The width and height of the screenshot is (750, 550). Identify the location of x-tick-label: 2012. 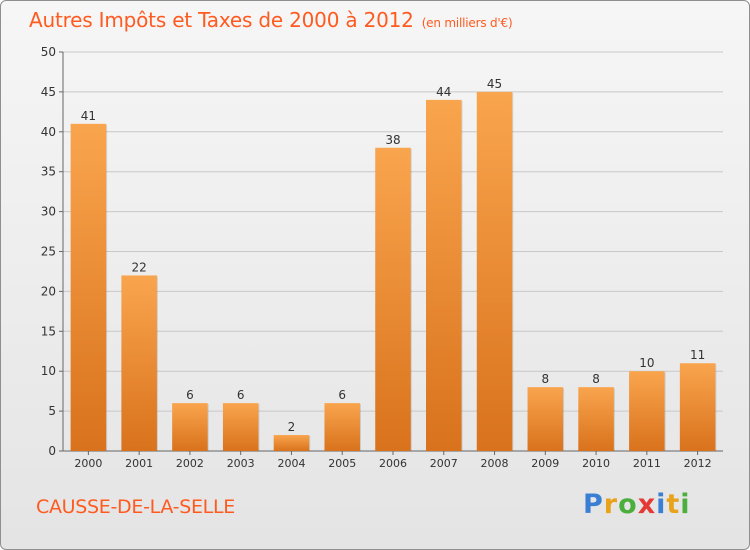
(698, 463).